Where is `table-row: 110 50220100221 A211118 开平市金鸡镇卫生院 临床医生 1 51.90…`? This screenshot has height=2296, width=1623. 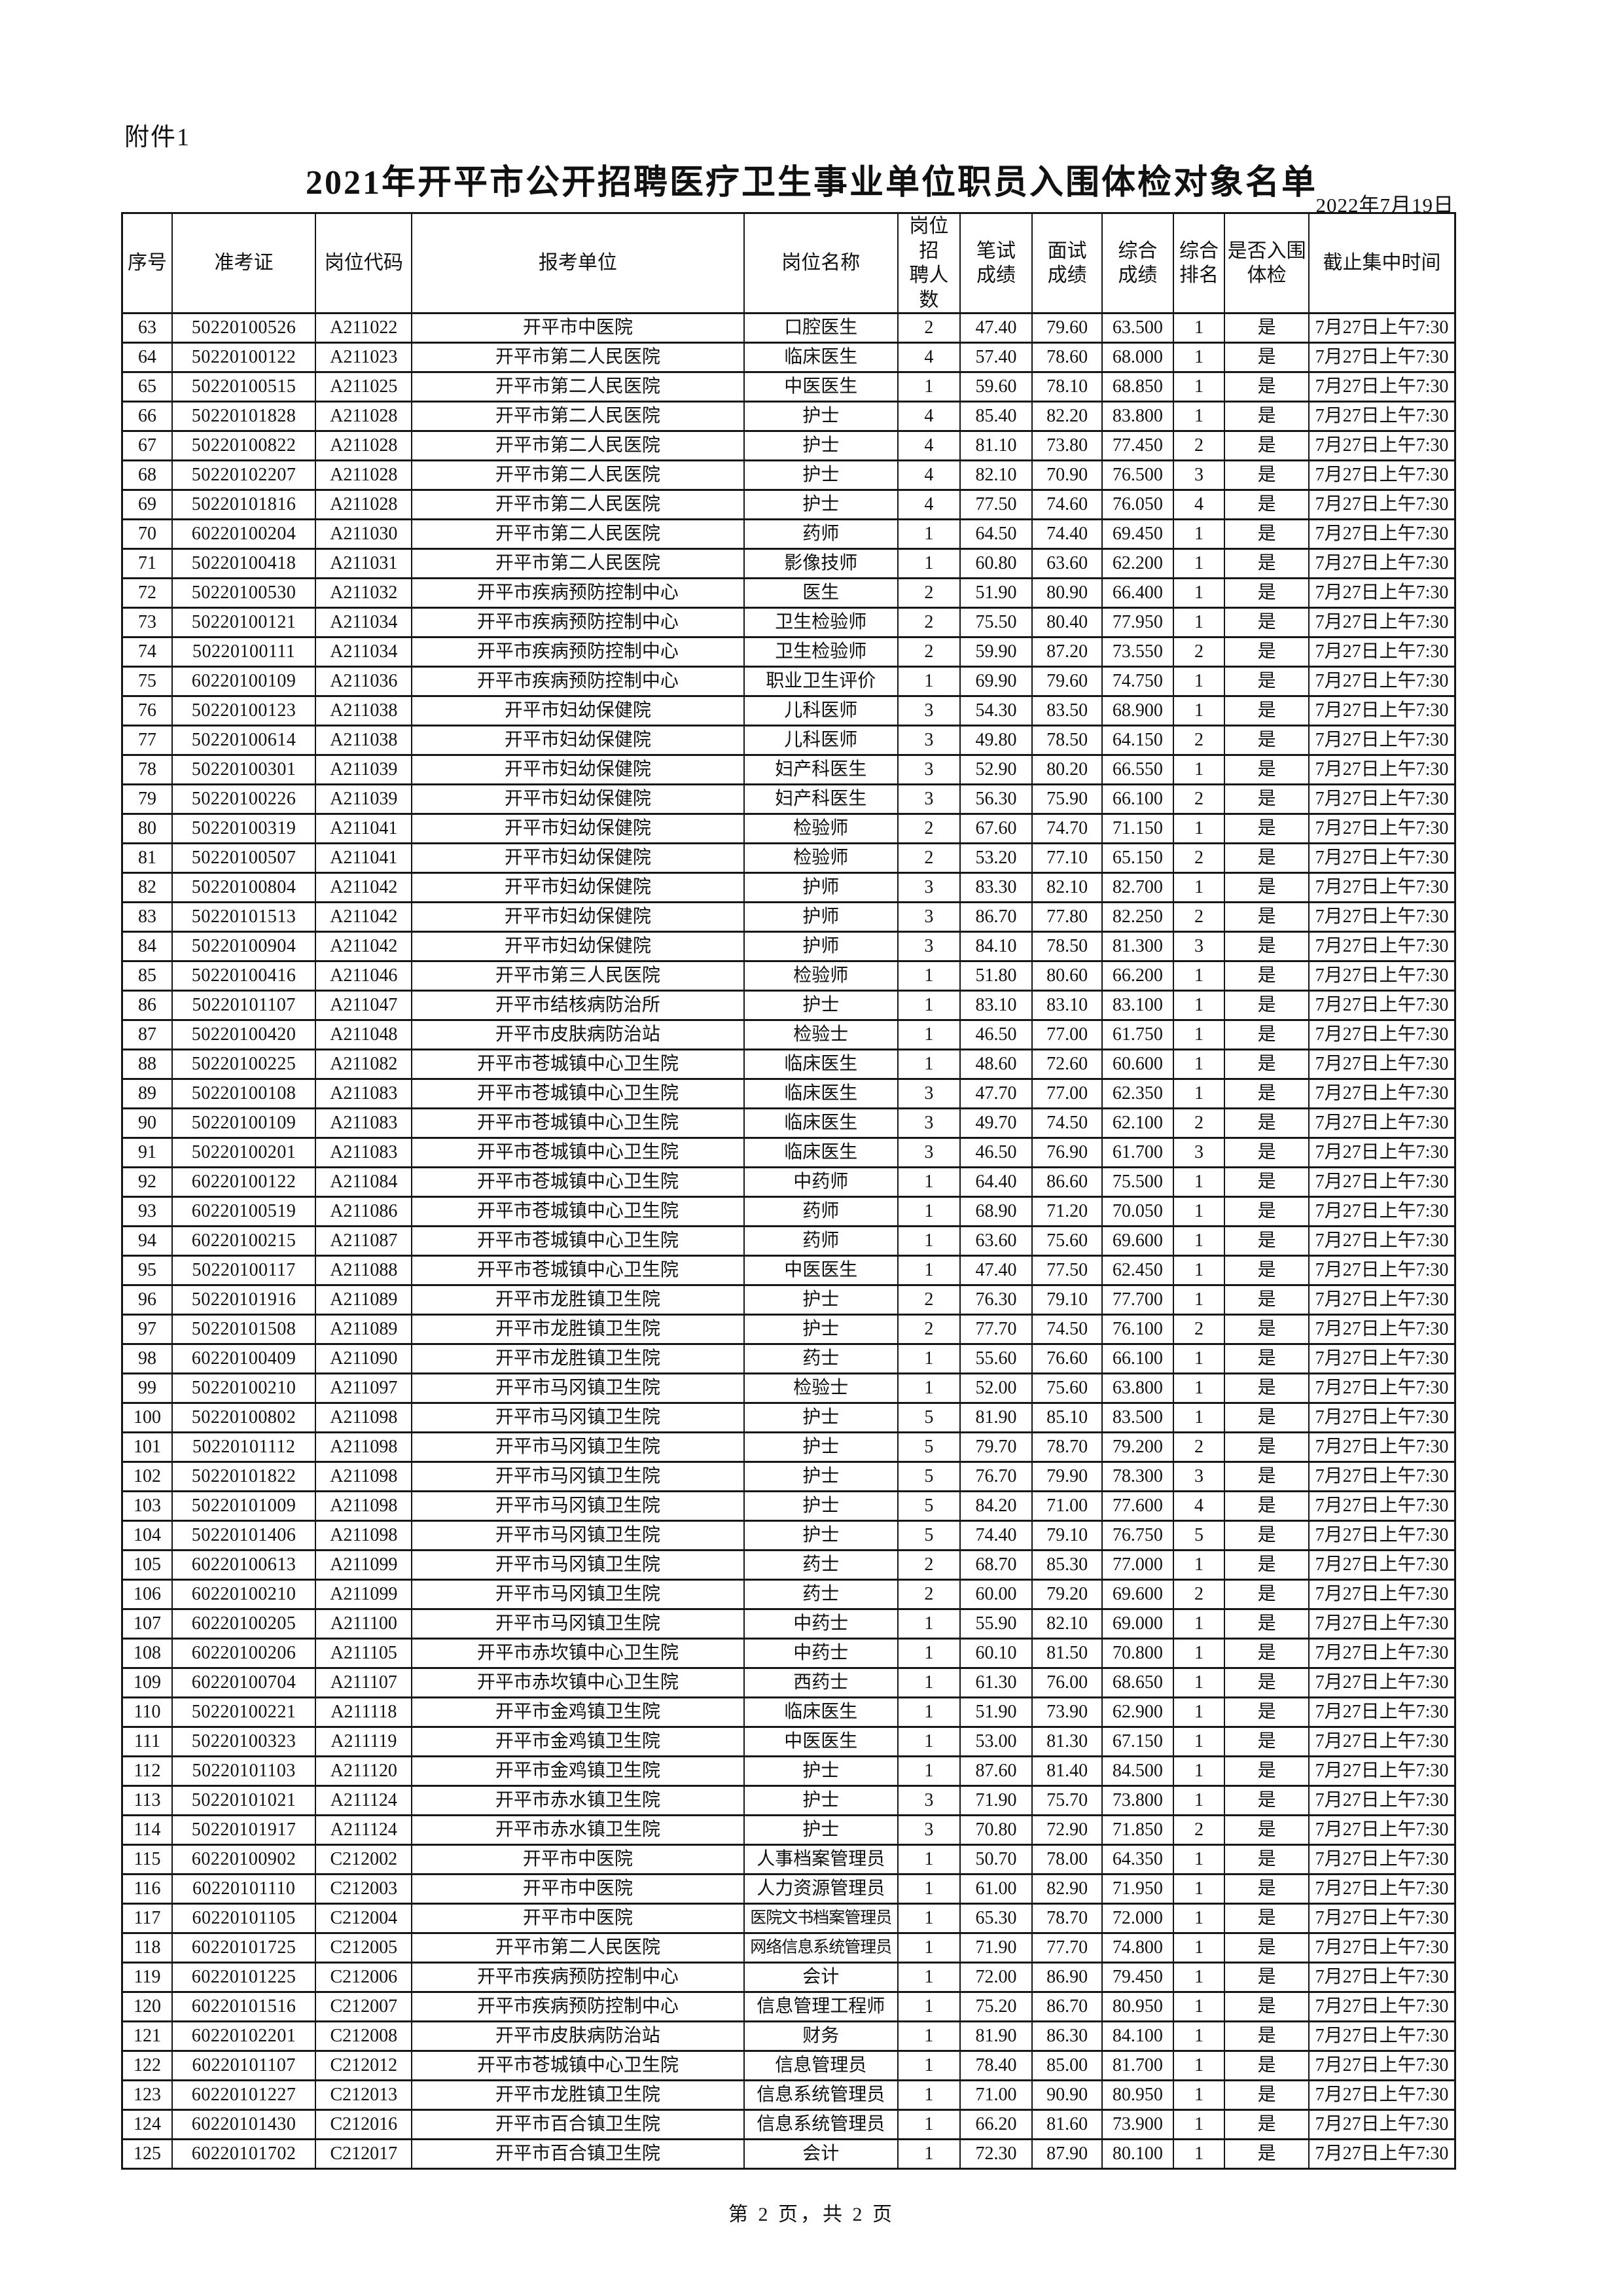 table-row: 110 50220100221 A211118 开平市金鸡镇卫生院 临床医生 1 51.90… is located at coordinates (788, 1712).